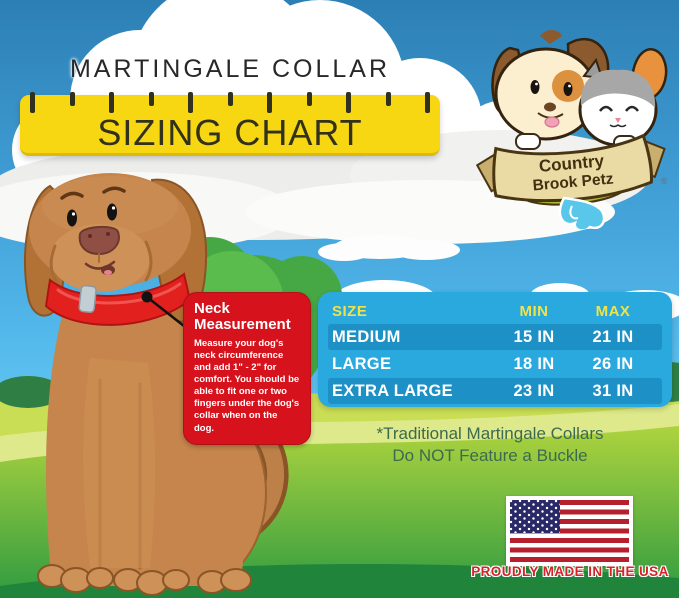  What do you see at coordinates (389, 248) in the screenshot?
I see `mid-cloud` at bounding box center [389, 248].